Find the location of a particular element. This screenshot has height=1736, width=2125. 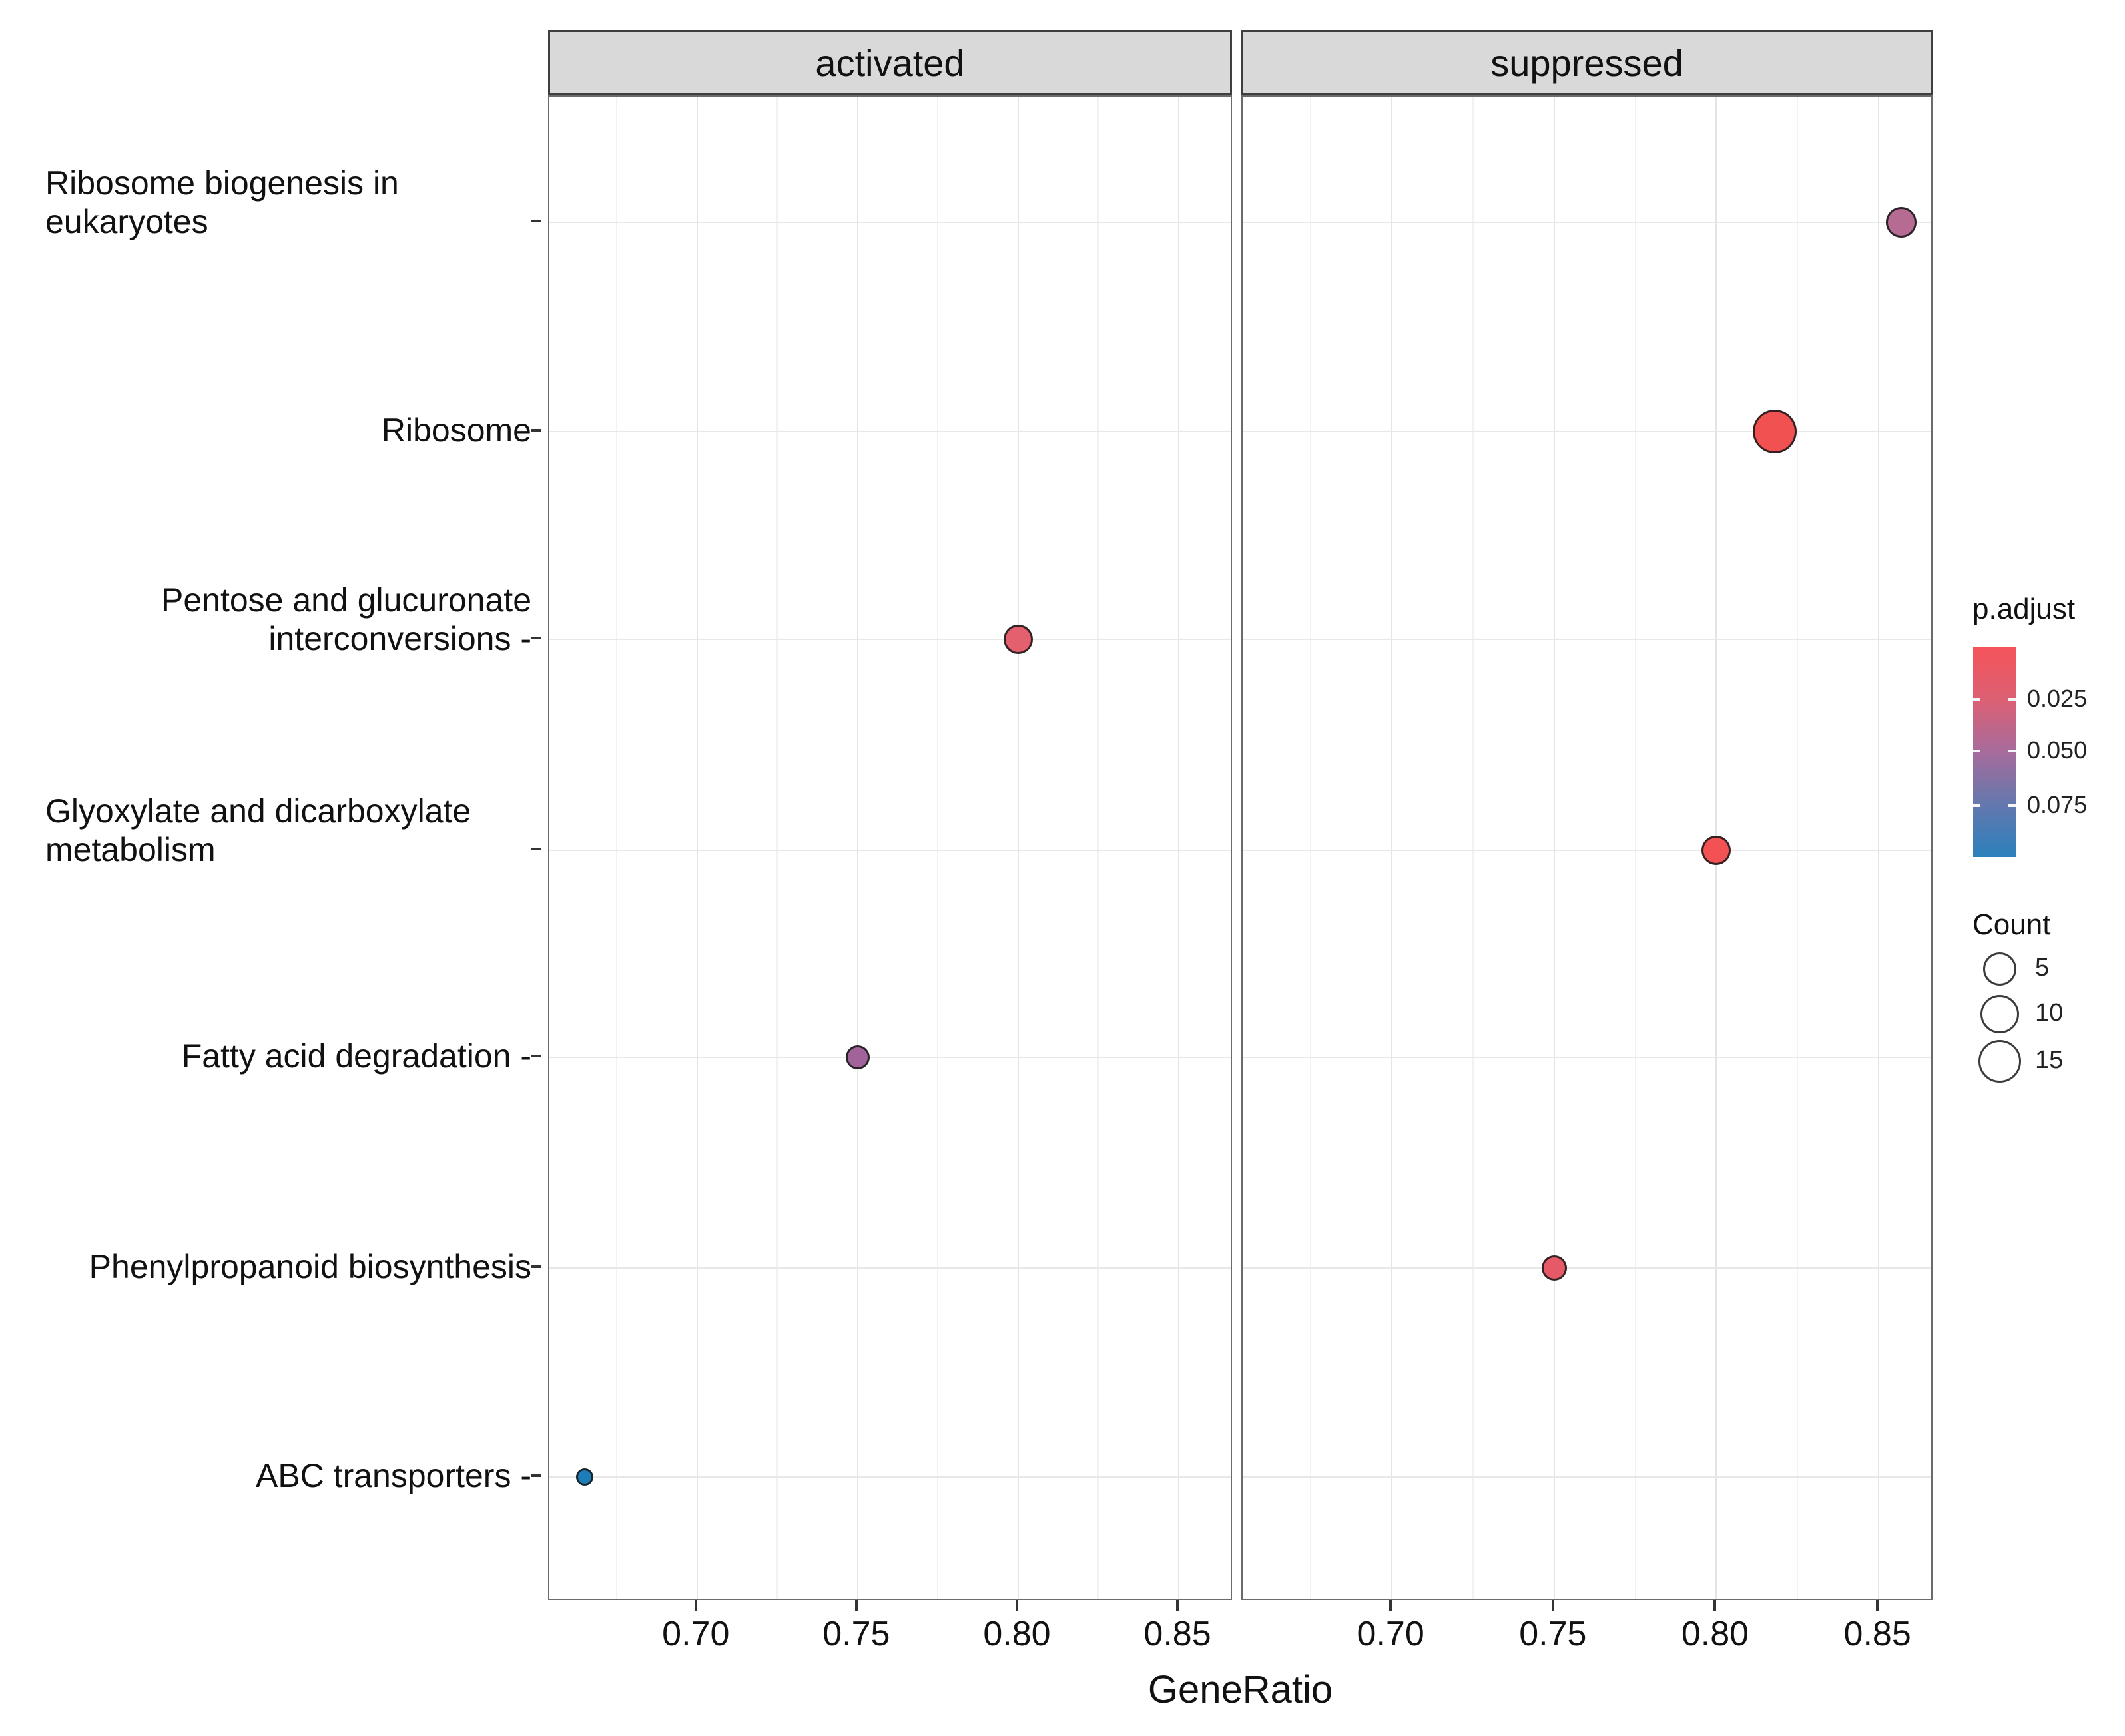

y-axis-label: ABC transporters - is located at coordinates (393, 1475).